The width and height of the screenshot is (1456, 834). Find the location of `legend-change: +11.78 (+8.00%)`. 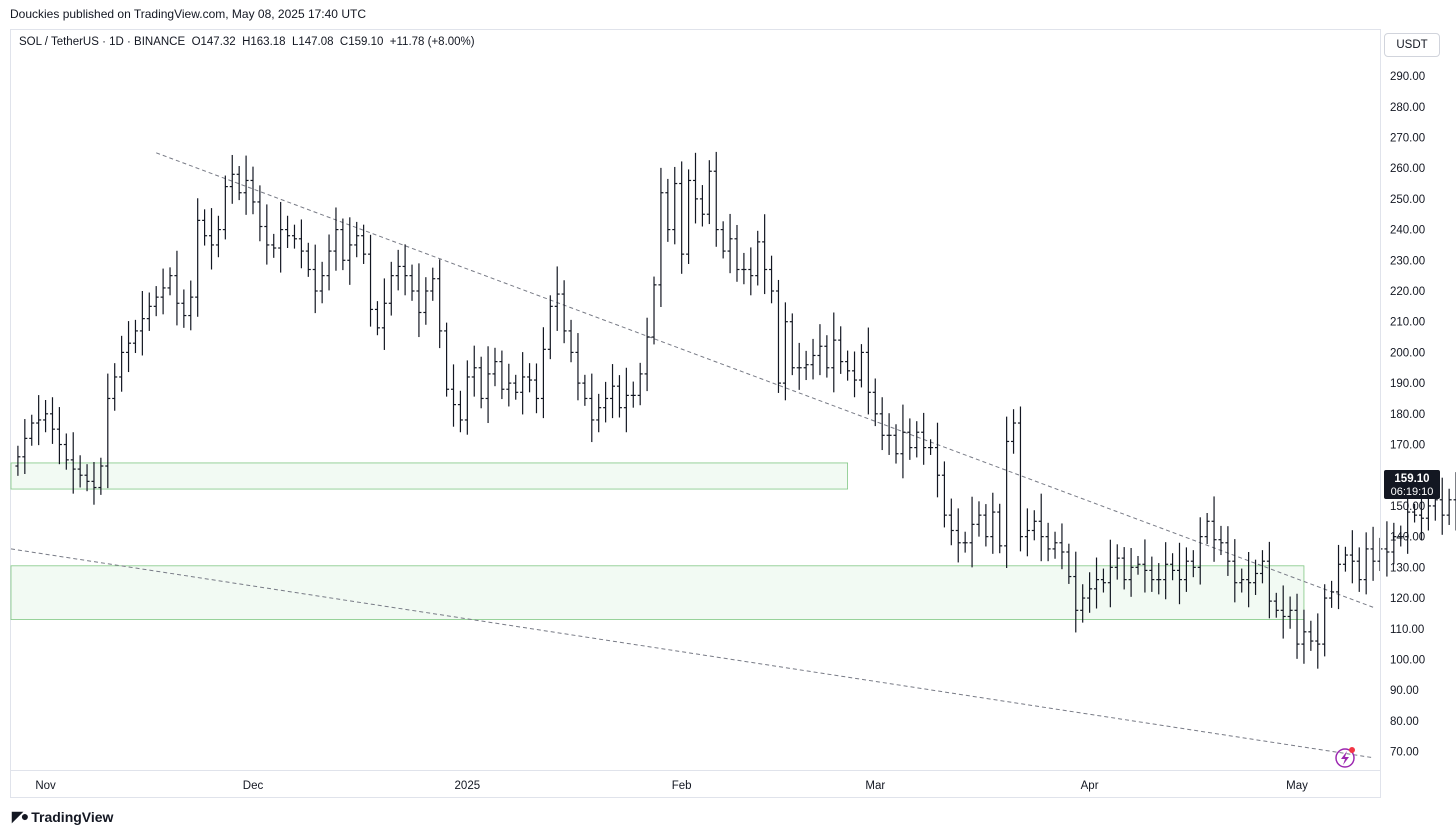

legend-change: +11.78 (+8.00%) is located at coordinates (432, 42).